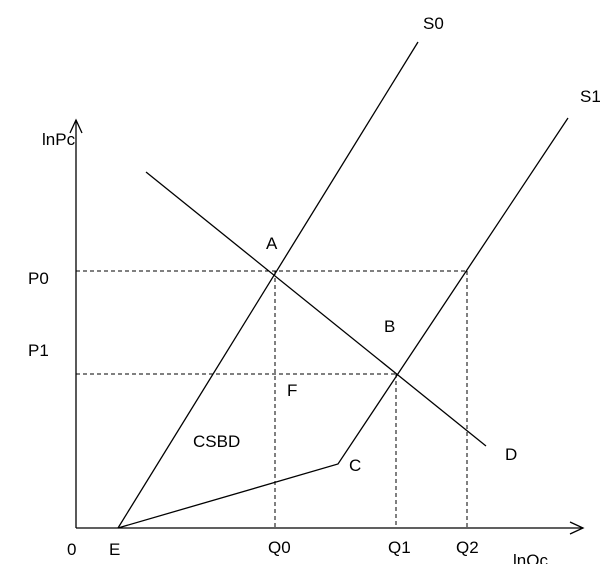 This screenshot has height=564, width=602. Describe the element at coordinates (279, 547) in the screenshot. I see `q0-label: Q0` at that location.